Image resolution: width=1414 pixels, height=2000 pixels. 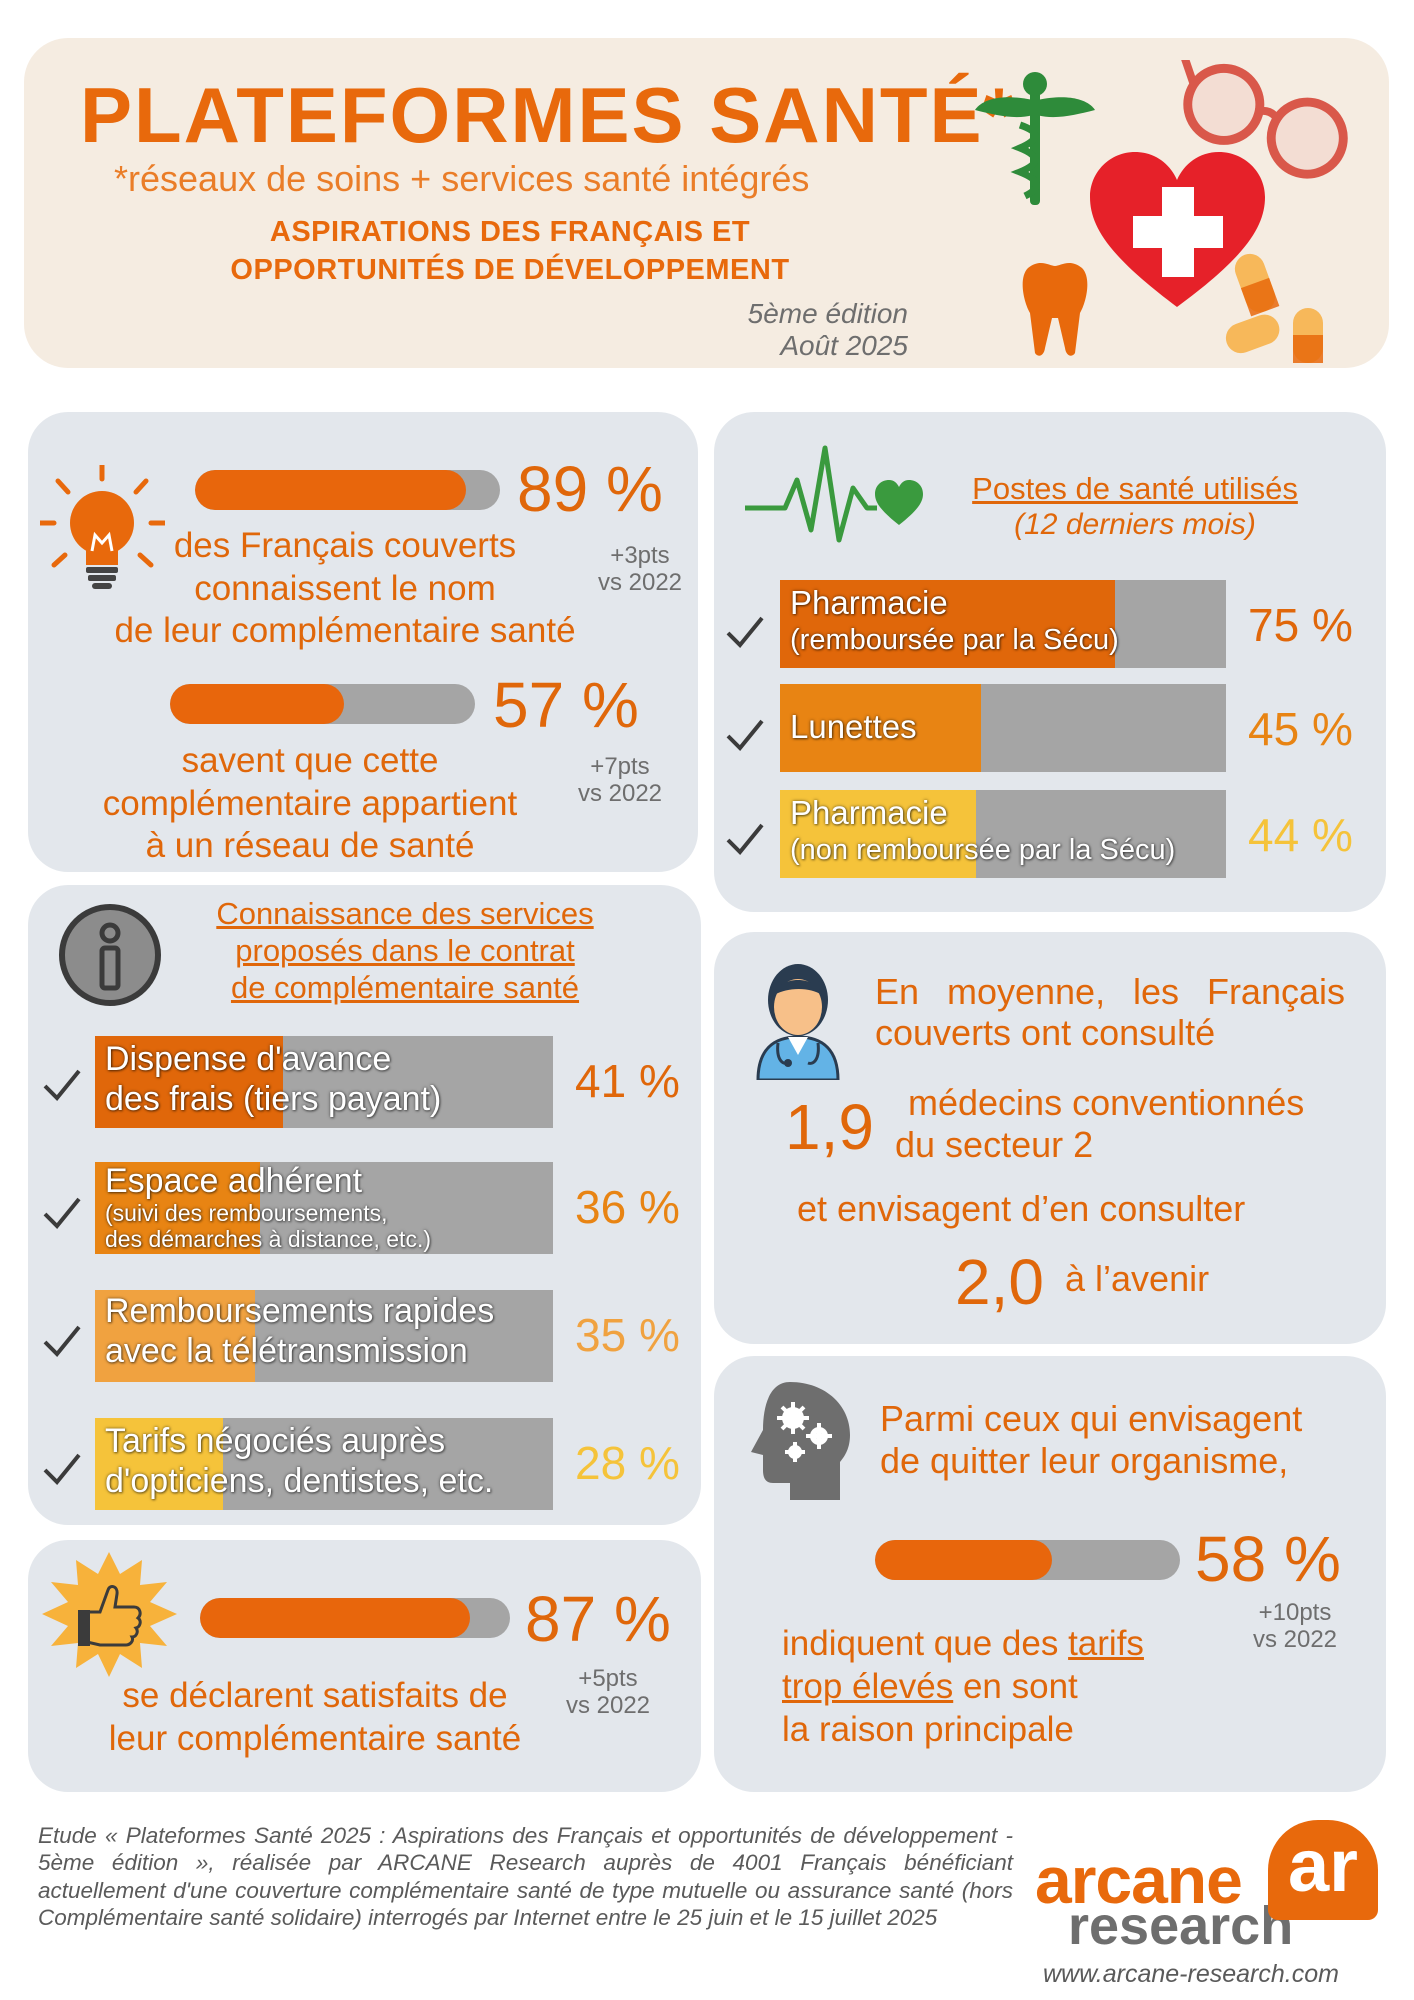 What do you see at coordinates (1110, 991) in the screenshot?
I see `consultation-intro-1: En moyenne, les Français` at bounding box center [1110, 991].